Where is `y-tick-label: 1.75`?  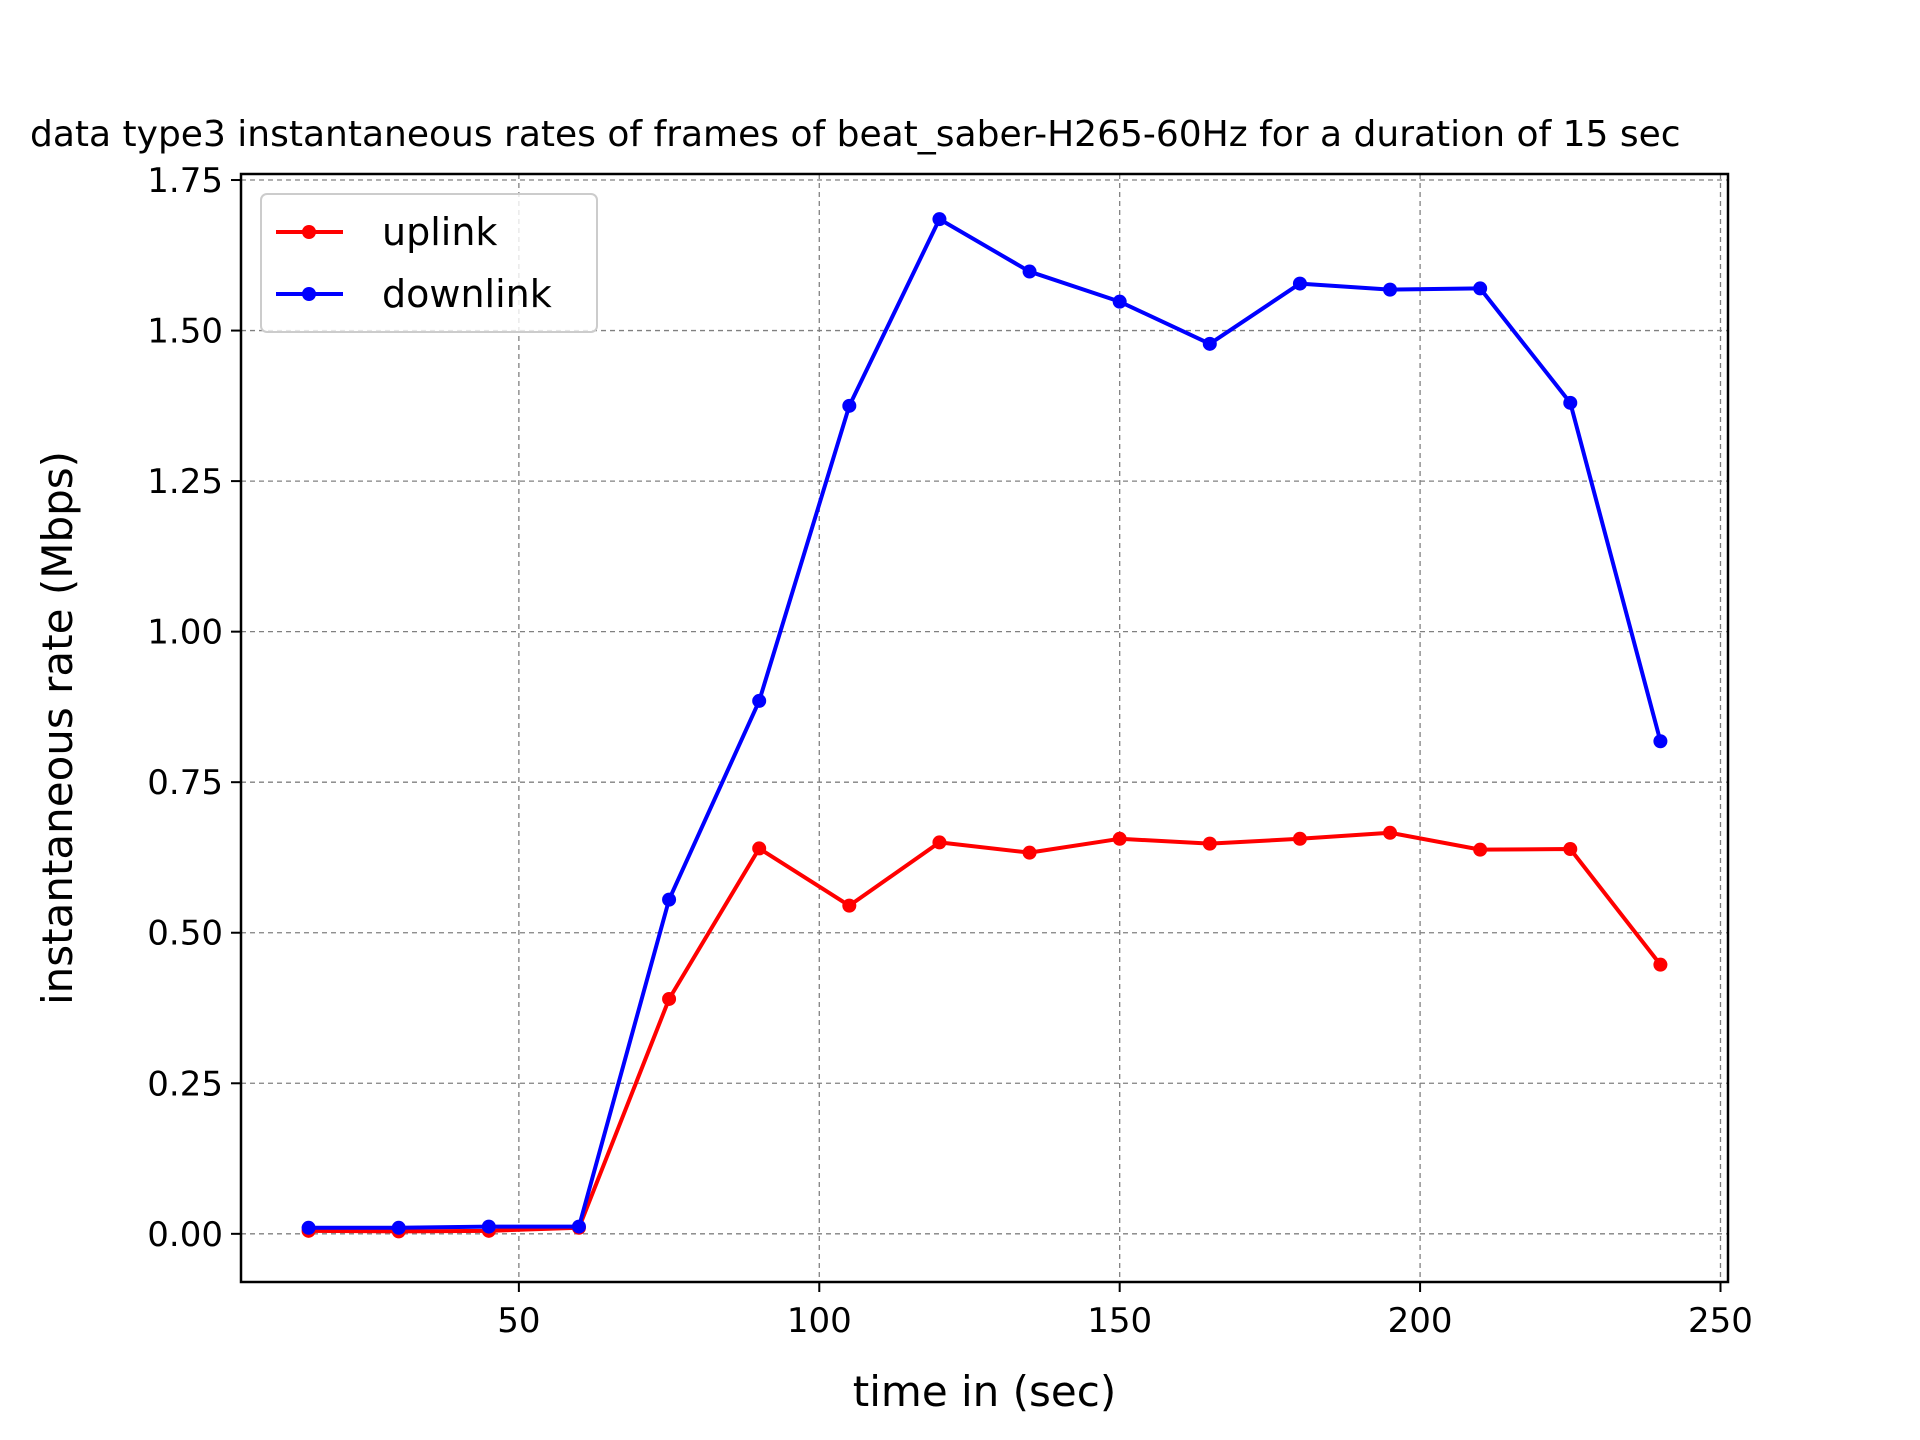
y-tick-label: 1.75 is located at coordinates (185, 181).